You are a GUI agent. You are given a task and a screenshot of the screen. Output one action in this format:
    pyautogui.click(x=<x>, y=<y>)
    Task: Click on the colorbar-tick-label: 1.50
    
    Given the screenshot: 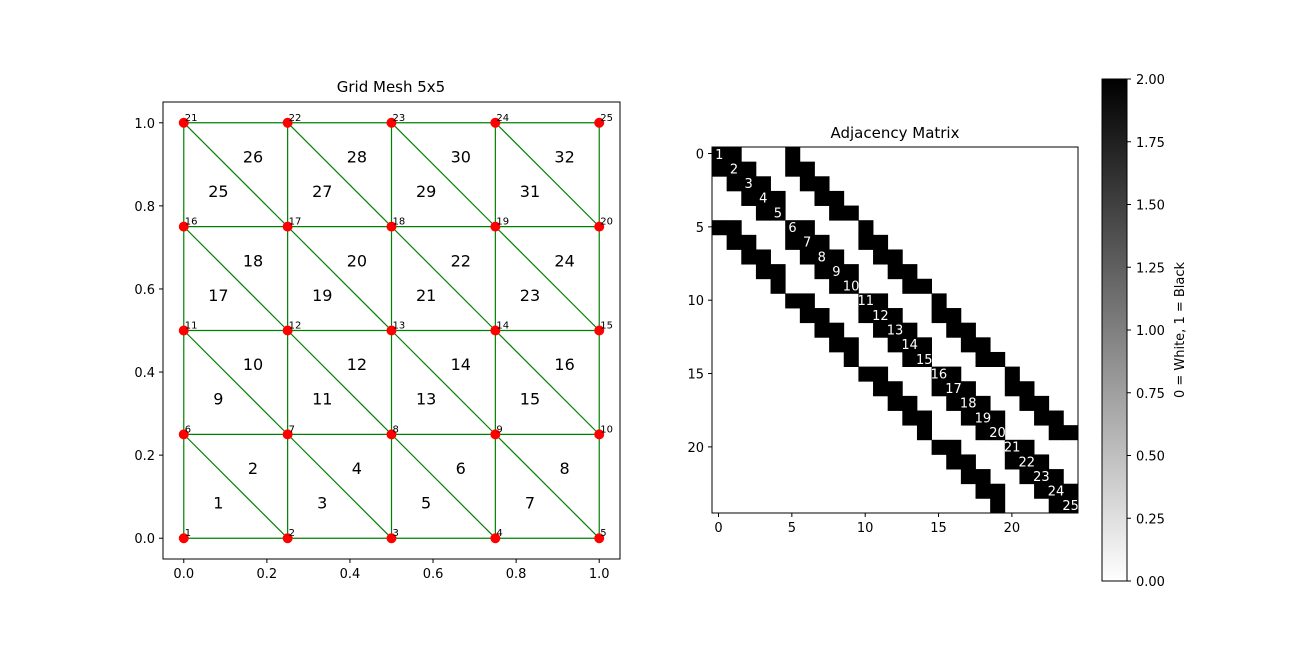 What is the action you would take?
    pyautogui.click(x=1150, y=206)
    